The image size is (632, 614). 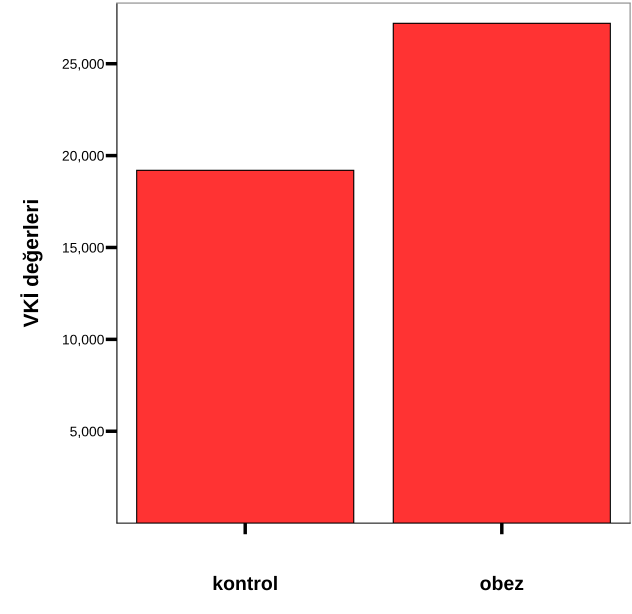 I want to click on y-axis-title: VKİ değerleri, so click(x=31, y=264).